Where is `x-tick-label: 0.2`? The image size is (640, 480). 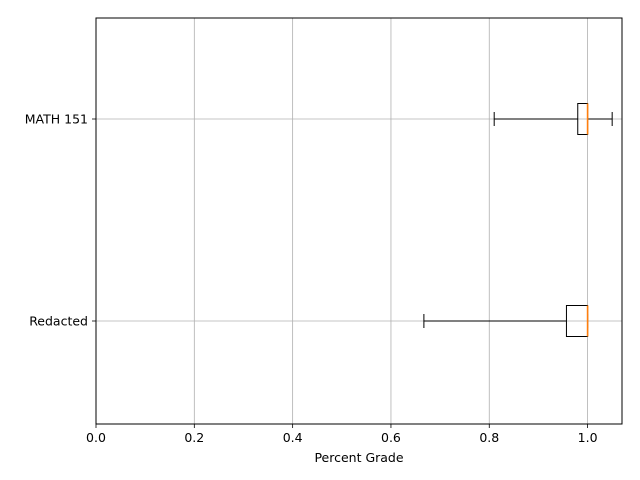 x-tick-label: 0.2 is located at coordinates (194, 437).